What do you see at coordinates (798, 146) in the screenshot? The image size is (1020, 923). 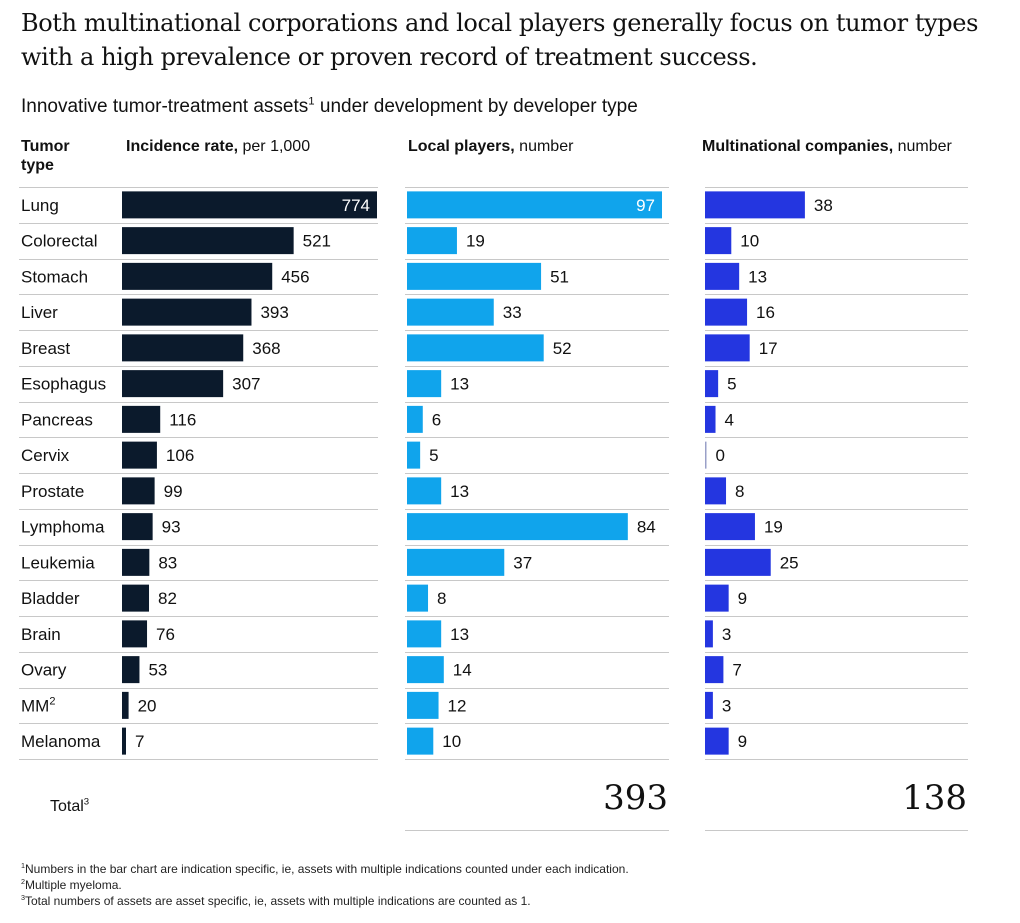 I see `header-multi-bold: Multinational companies,` at bounding box center [798, 146].